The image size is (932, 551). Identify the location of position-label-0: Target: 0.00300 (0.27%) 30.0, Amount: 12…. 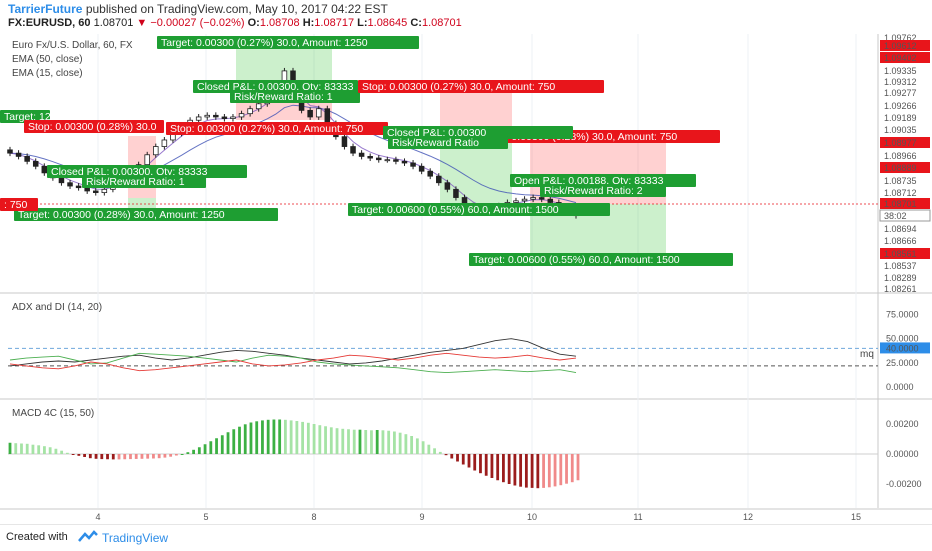
(264, 43).